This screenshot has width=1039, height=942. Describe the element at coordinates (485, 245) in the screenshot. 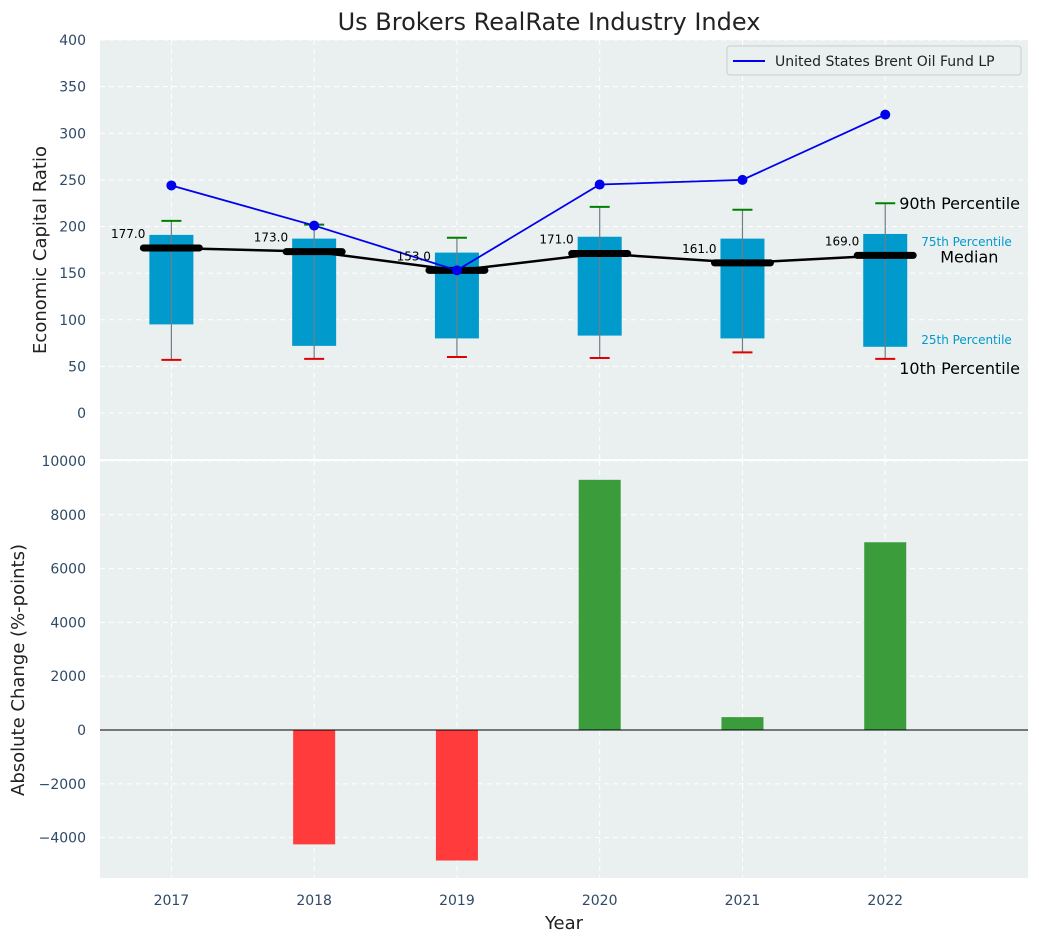

I see `median-value-labels: 177.0 173.0 153.0 171.0 161.0 169.0` at that location.